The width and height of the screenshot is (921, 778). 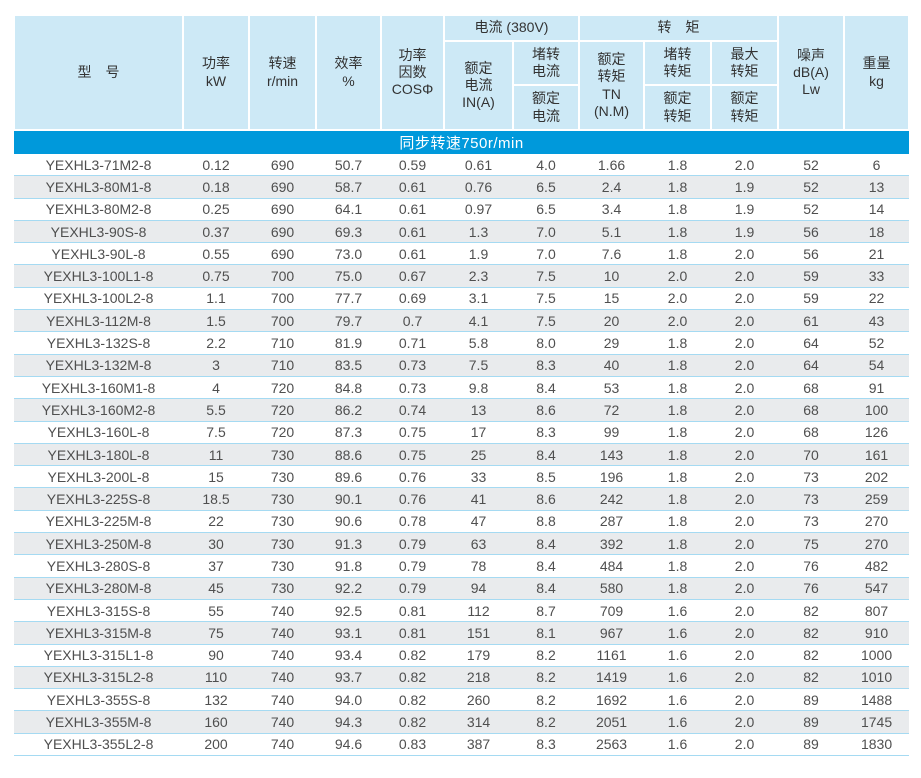 I want to click on cell: 55, so click(x=216, y=611).